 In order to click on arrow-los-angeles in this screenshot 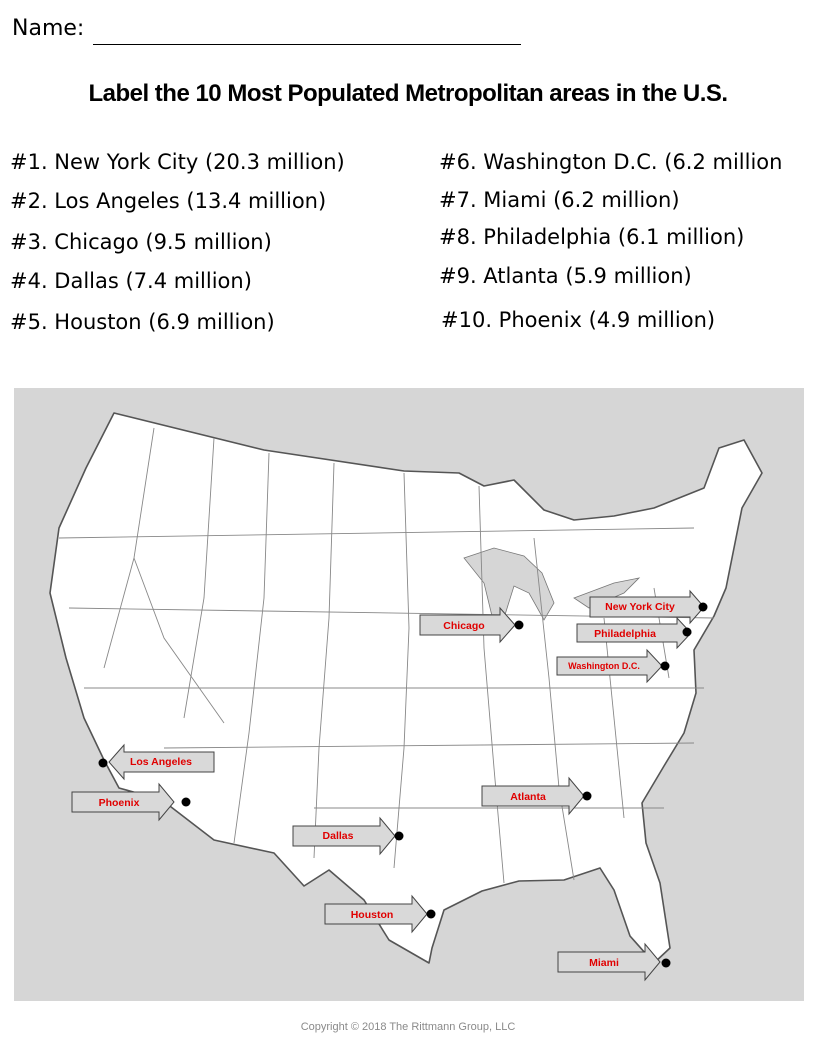, I will do `click(161, 762)`.